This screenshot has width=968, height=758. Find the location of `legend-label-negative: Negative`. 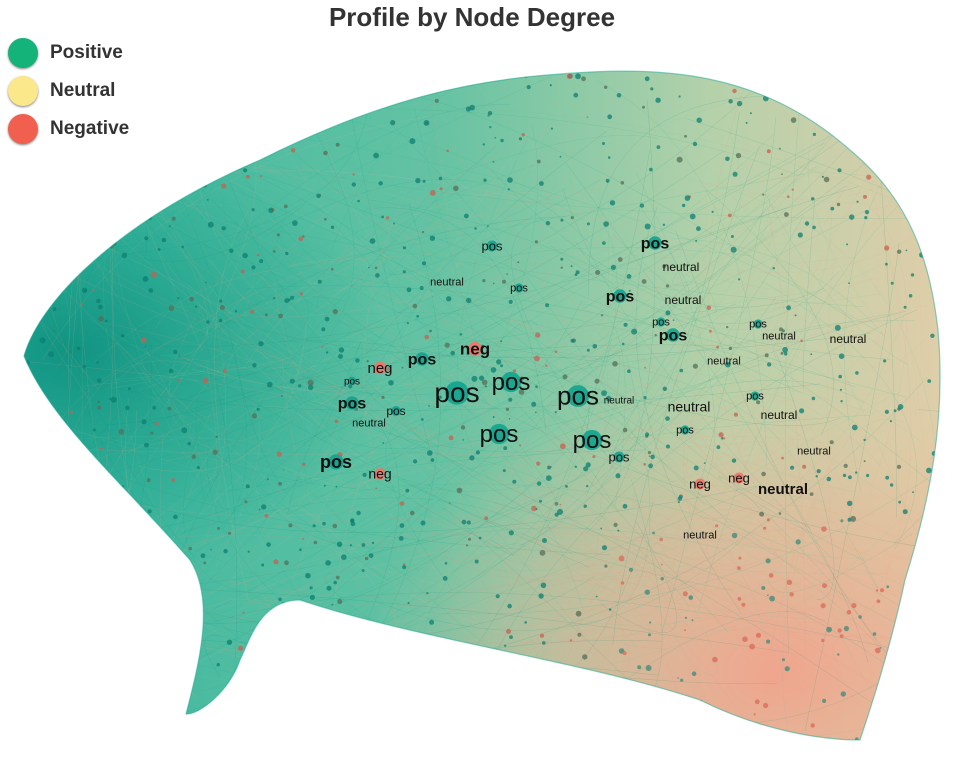

legend-label-negative: Negative is located at coordinates (90, 128).